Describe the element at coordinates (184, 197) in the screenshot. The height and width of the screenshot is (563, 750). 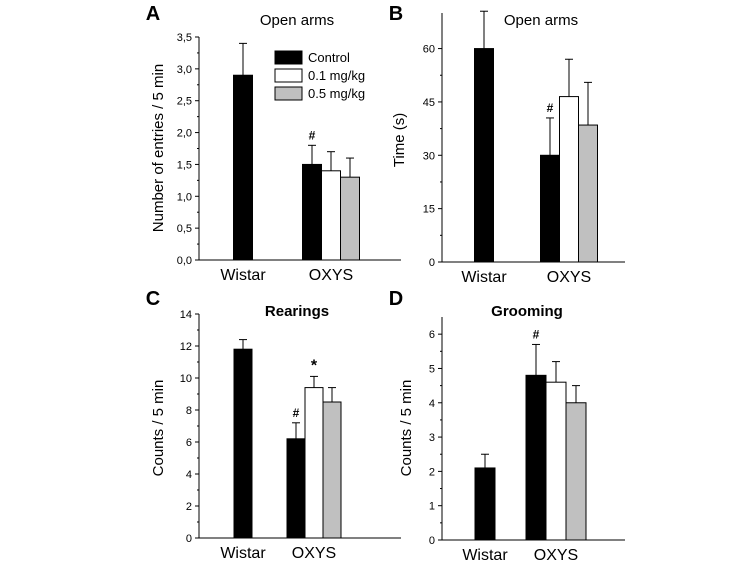
I see `y-tick-label: 1,0` at that location.